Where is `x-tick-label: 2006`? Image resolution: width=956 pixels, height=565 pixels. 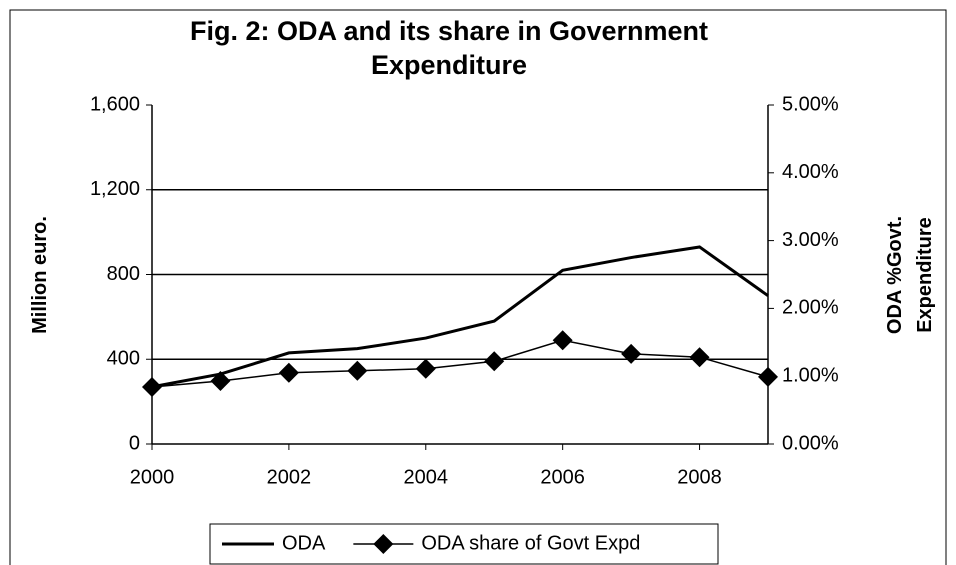
x-tick-label: 2006 is located at coordinates (562, 477).